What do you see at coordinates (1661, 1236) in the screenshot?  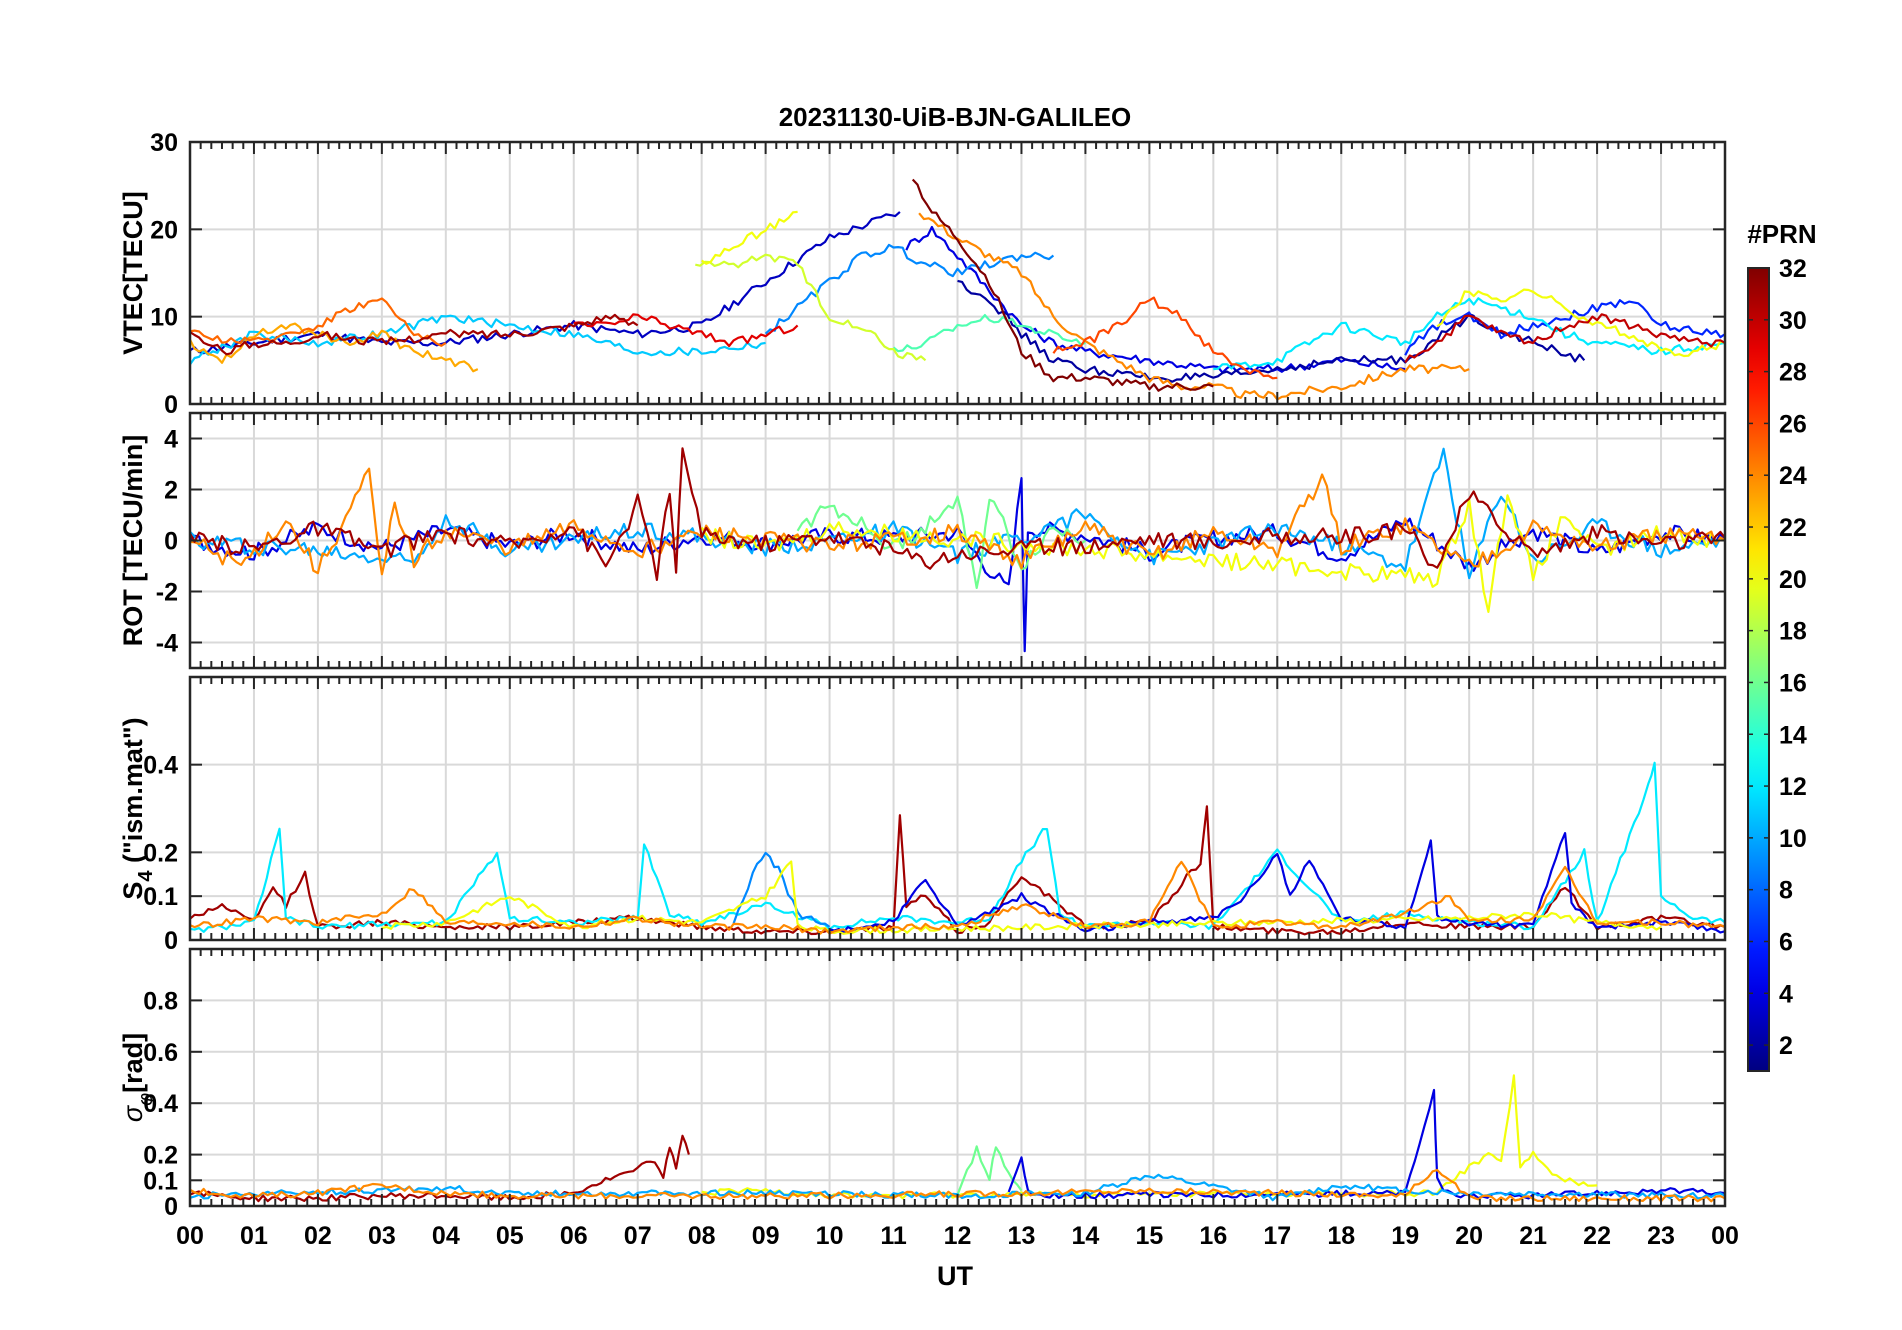 I see `x-tick-label: 23` at bounding box center [1661, 1236].